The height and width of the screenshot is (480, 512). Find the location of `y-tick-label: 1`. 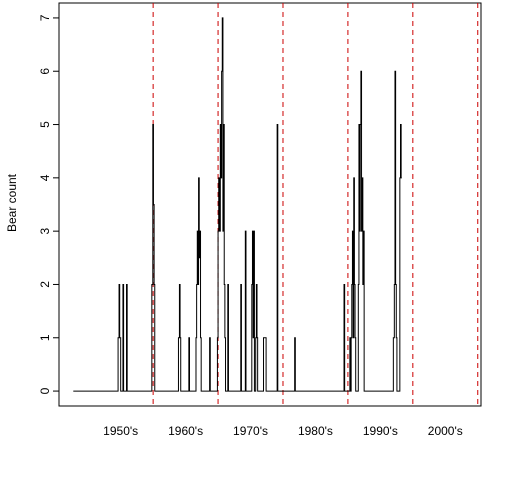

y-tick-label: 1 is located at coordinates (45, 337).